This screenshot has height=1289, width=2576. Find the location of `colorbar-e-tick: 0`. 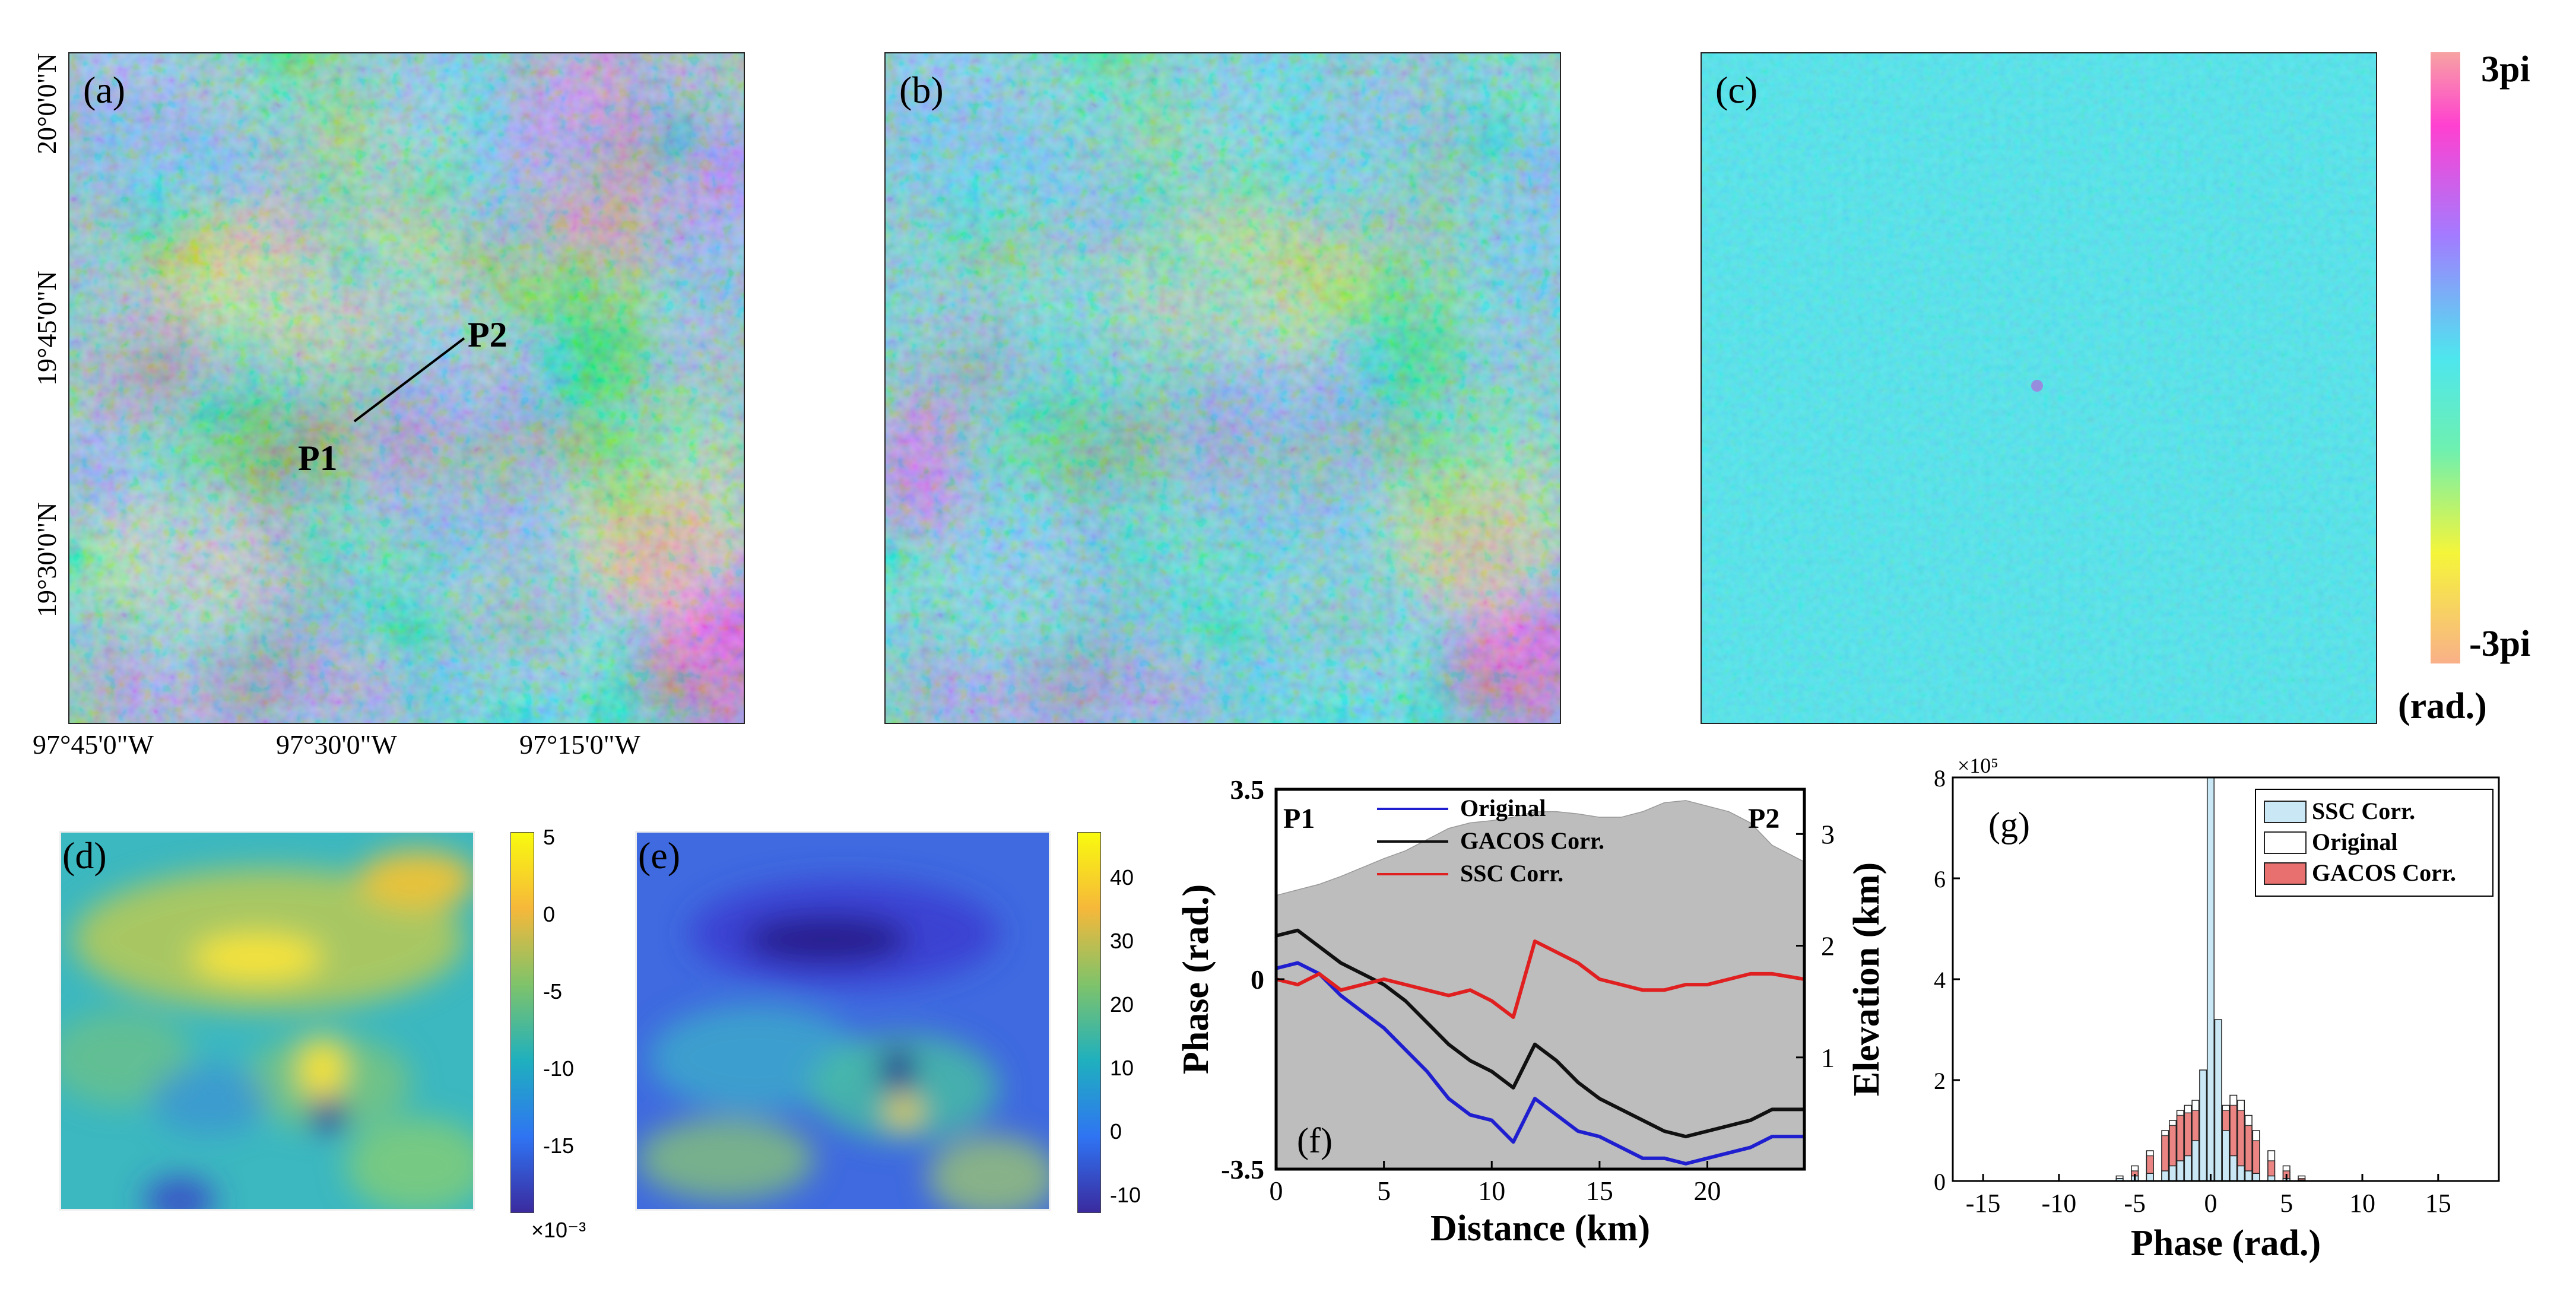

colorbar-e-tick: 0 is located at coordinates (1116, 1131).